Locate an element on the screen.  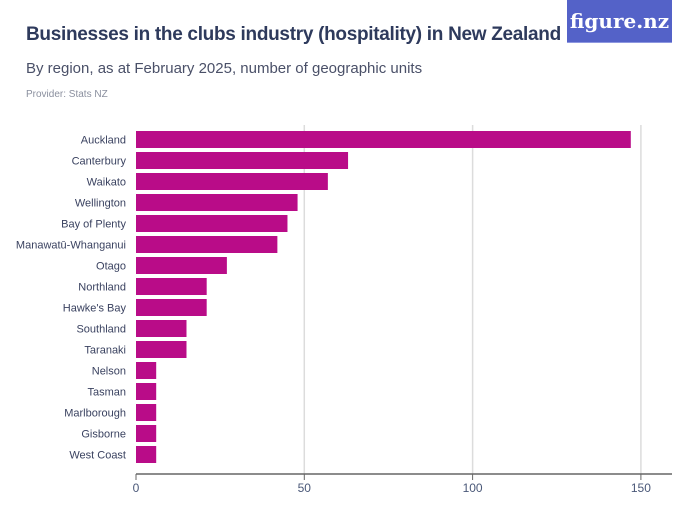
x-tick-label: 0 is located at coordinates (136, 488).